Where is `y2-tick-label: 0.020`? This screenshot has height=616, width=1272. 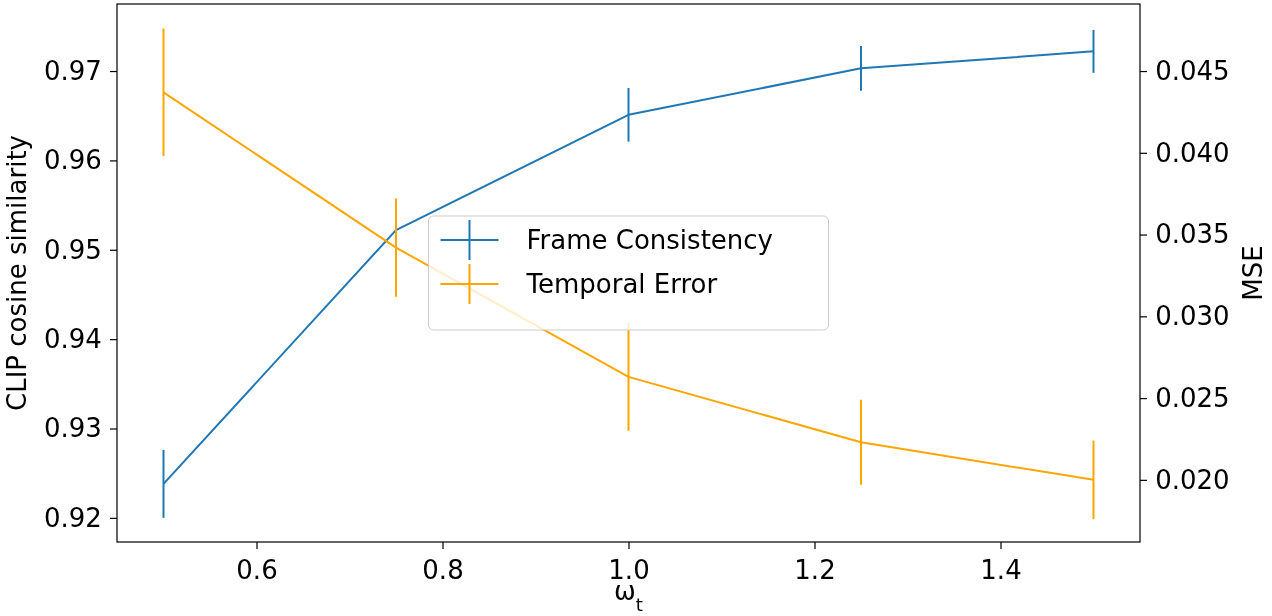 y2-tick-label: 0.020 is located at coordinates (1192, 479).